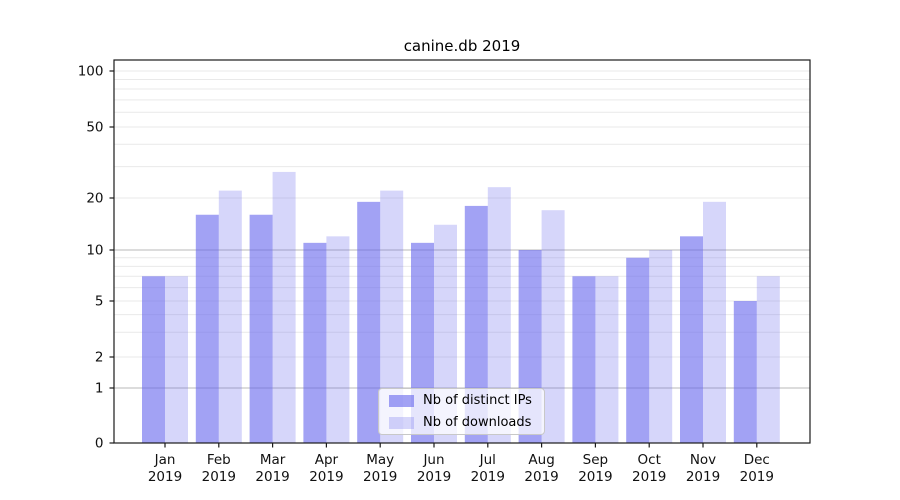  What do you see at coordinates (461, 411) in the screenshot?
I see `legend: Nb of distinct IPs Nb of downloads` at bounding box center [461, 411].